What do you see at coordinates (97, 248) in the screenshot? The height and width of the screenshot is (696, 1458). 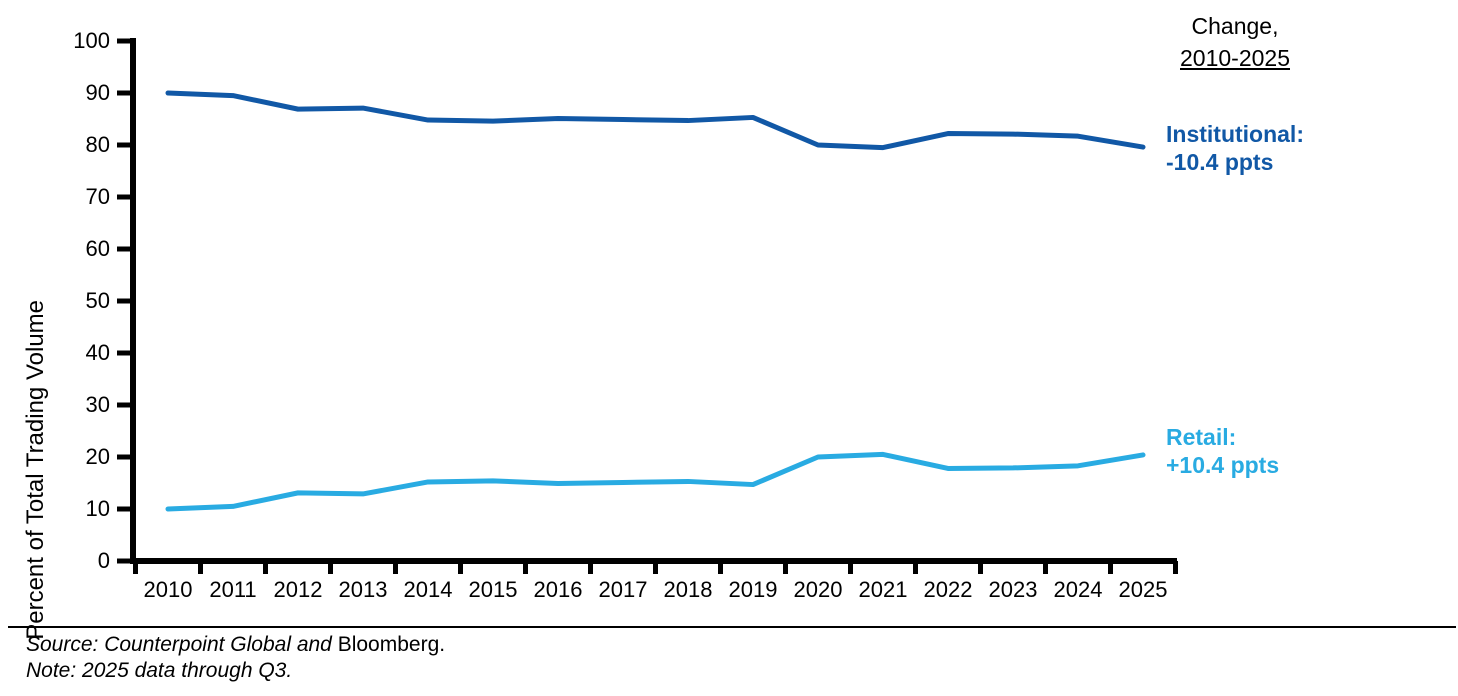 I see `y-tick-label: 60` at bounding box center [97, 248].